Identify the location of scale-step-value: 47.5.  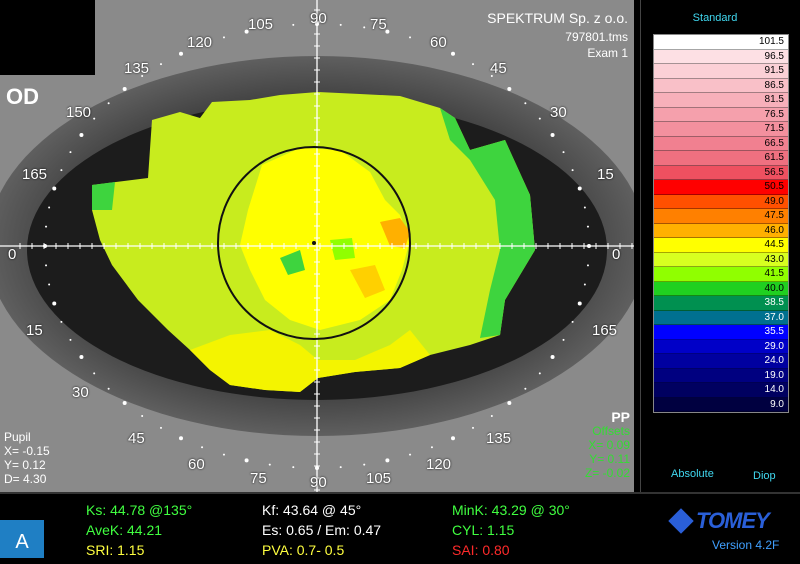
(774, 216).